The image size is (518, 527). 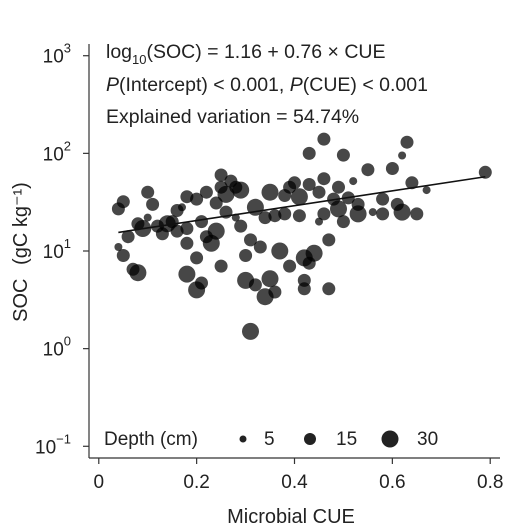 I want to click on x-ticks: 0 0.2 0.4 0.6 0.8, so click(x=298, y=475).